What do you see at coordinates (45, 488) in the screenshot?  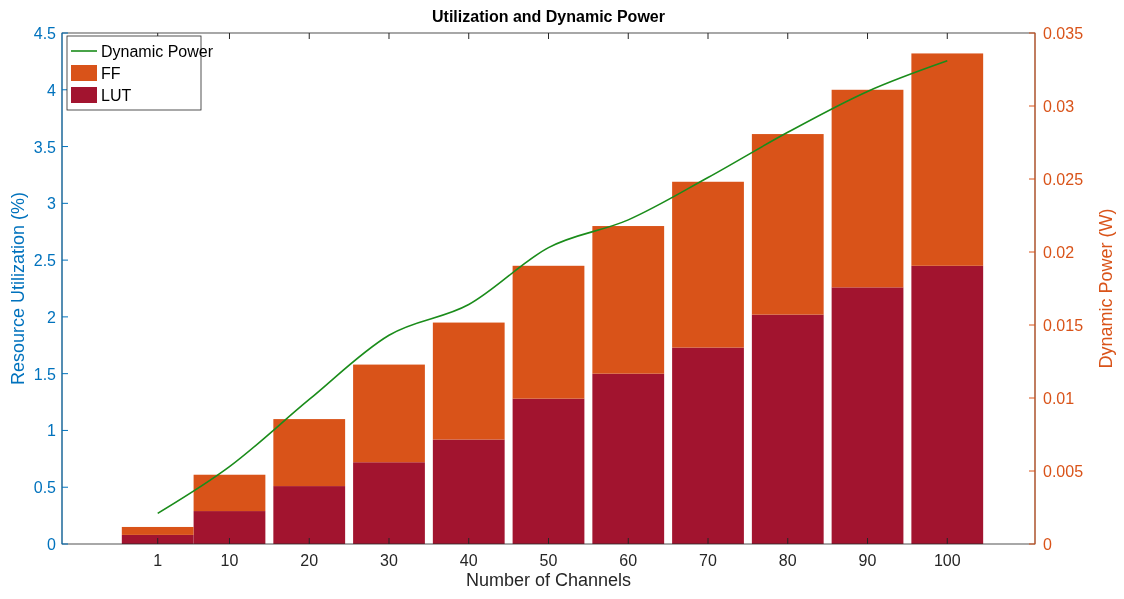 I see `y-tick-label: 0.5` at bounding box center [45, 488].